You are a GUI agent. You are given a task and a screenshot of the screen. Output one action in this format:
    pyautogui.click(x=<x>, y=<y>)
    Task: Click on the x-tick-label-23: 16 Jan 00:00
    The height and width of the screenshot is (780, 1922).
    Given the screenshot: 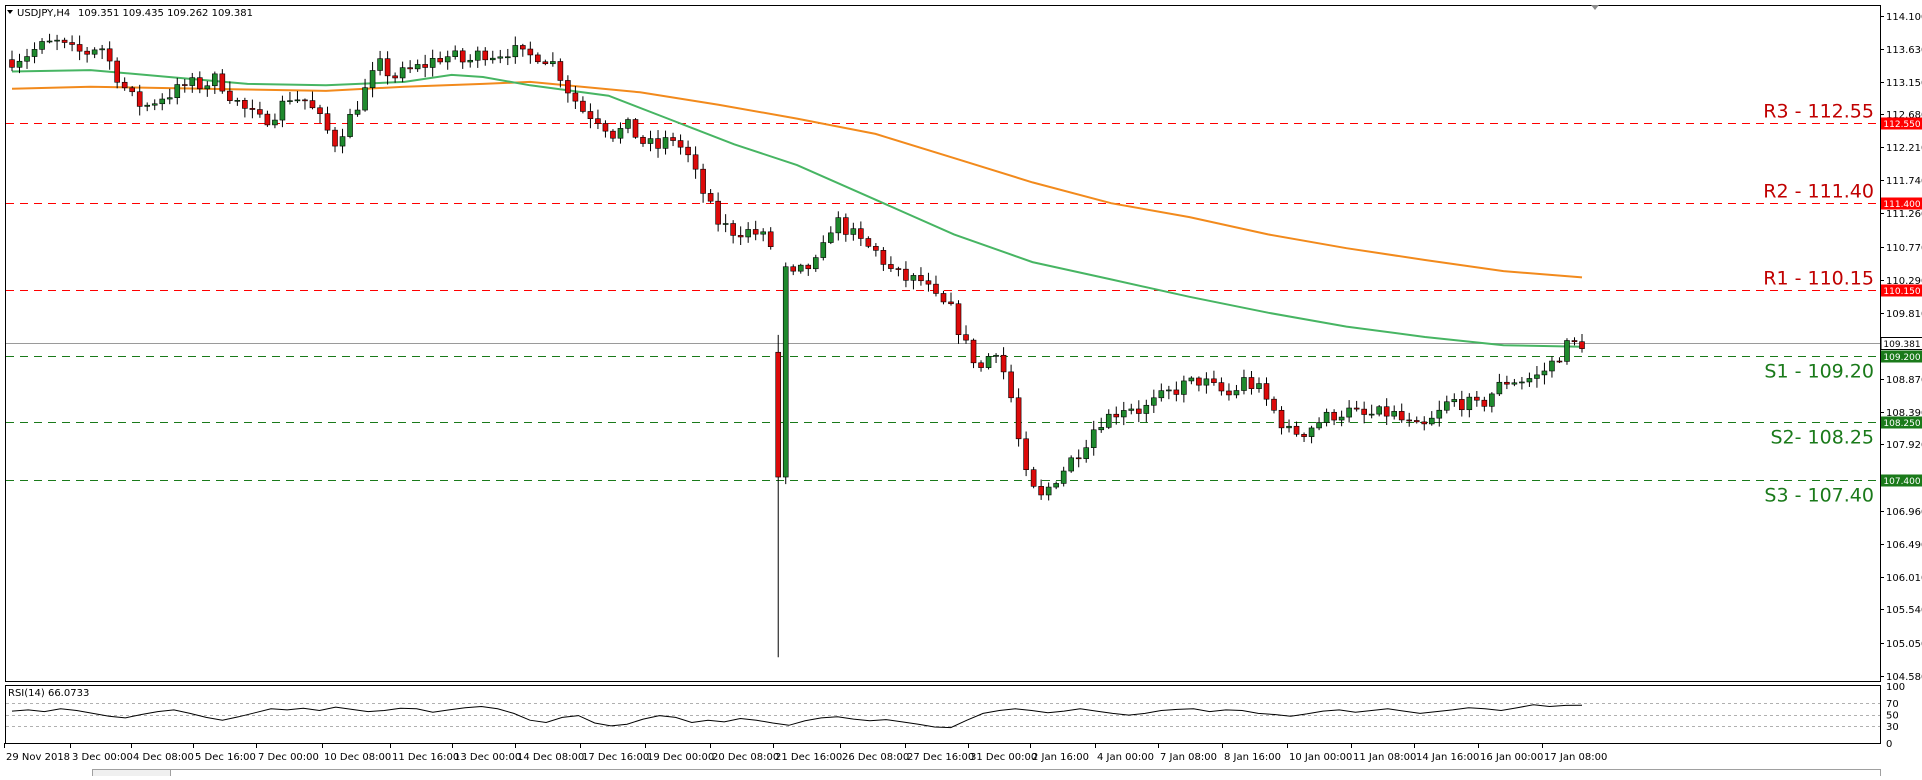 What is the action you would take?
    pyautogui.click(x=1511, y=757)
    